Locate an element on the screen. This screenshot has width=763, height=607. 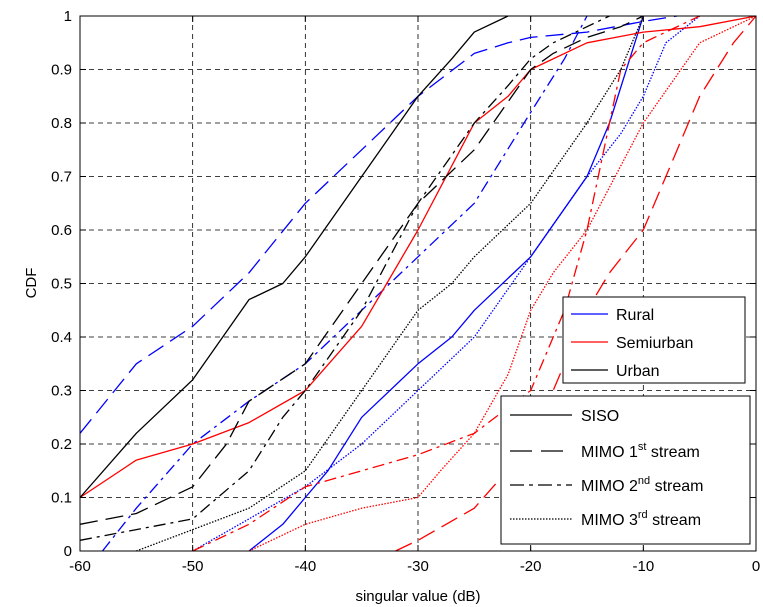
legend-semiurban-label: Semiurban is located at coordinates (654, 343).